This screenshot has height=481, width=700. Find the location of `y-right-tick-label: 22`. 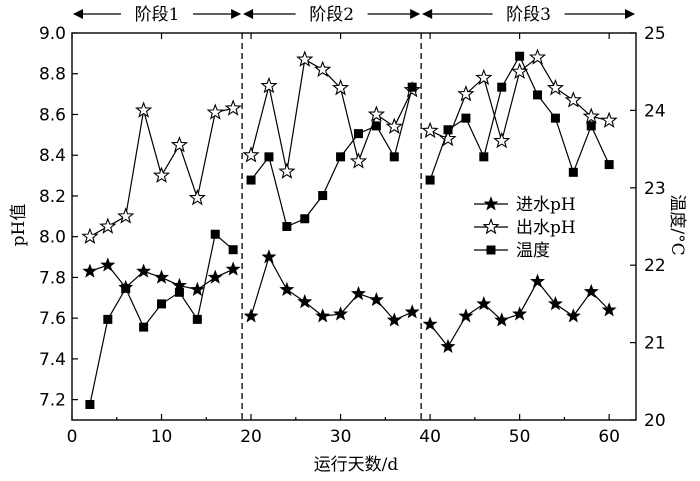

y-right-tick-label: 22 is located at coordinates (655, 266).